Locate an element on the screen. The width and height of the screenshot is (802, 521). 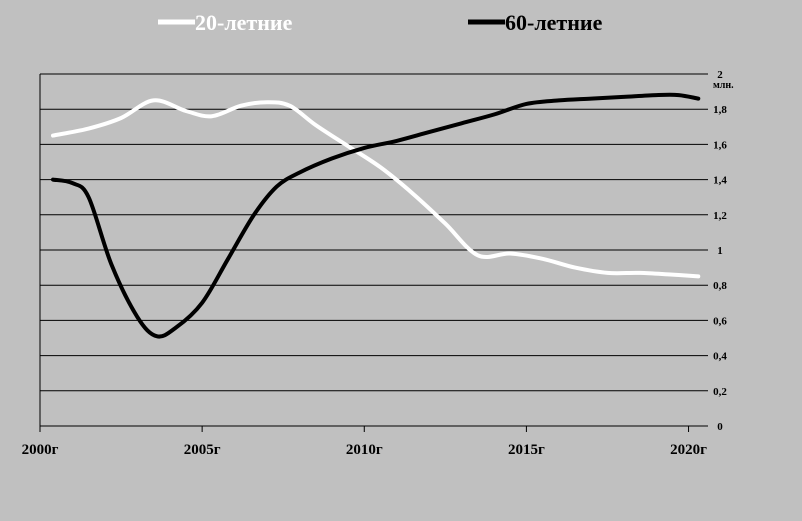
y-axis-unit: млн. is located at coordinates (723, 85).